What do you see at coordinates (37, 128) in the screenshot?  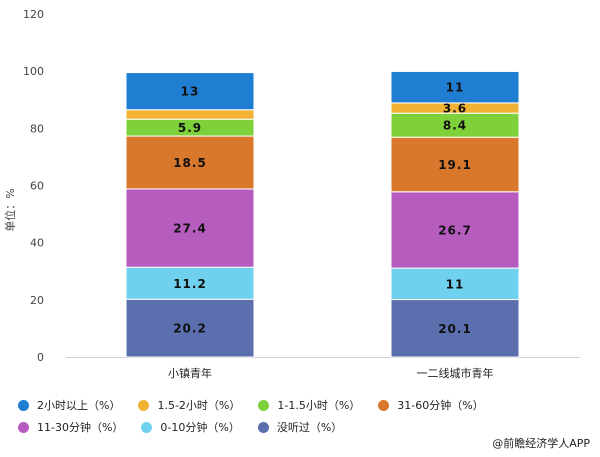 I see `y-tick-label: 80` at bounding box center [37, 128].